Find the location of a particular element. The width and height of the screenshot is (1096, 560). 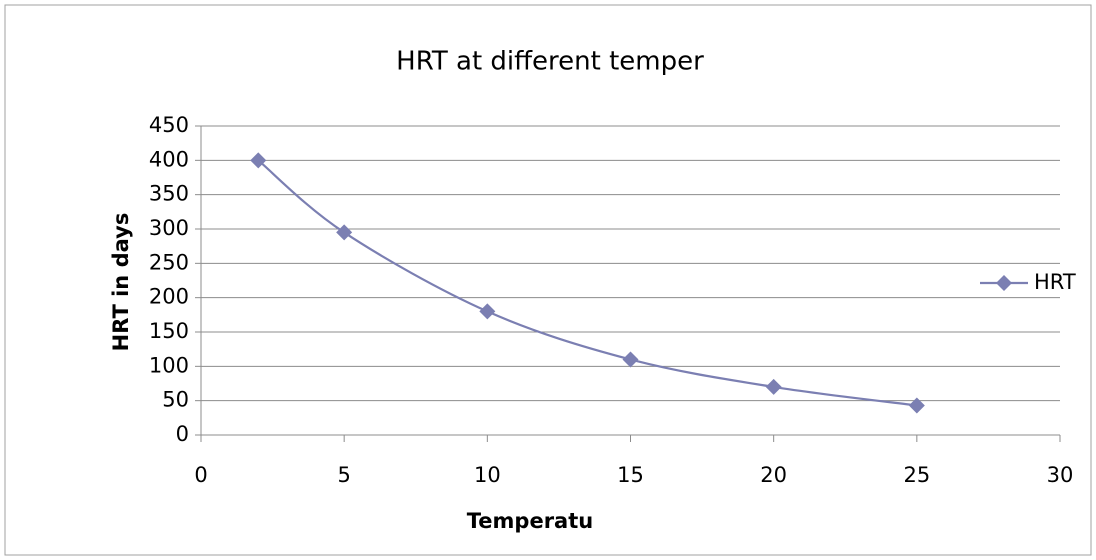

x-tick-label: 25 is located at coordinates (916, 475).